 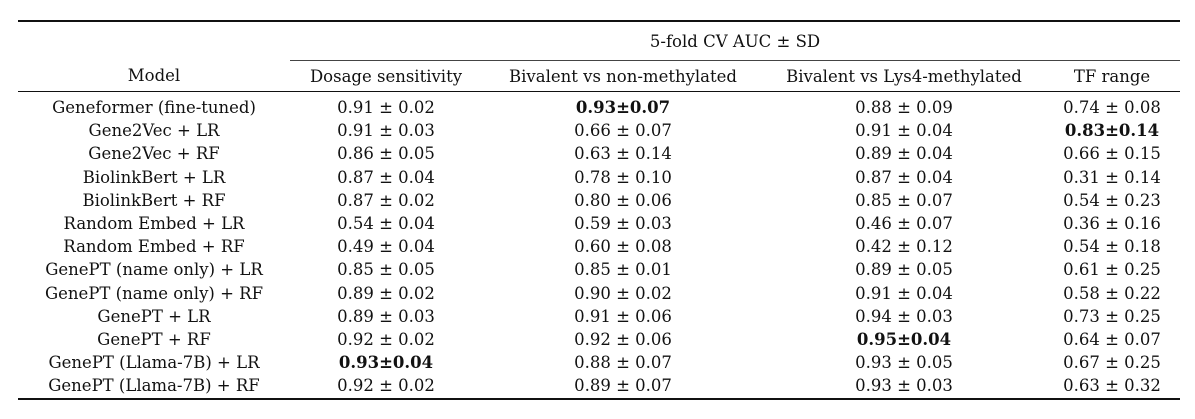 What do you see at coordinates (154, 270) in the screenshot?
I see `model-name-cell: GenePT (name only) + LR` at bounding box center [154, 270].